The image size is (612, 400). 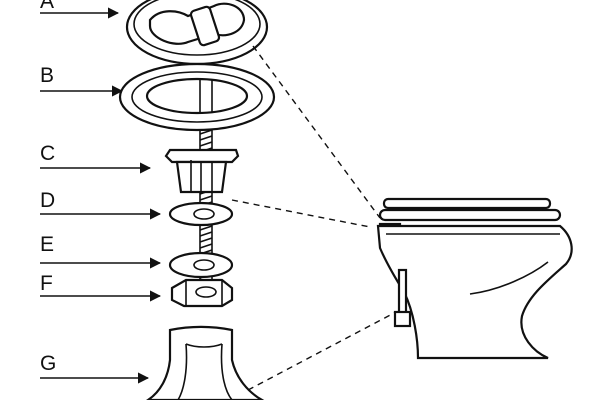 I want to click on part-a-hinge-cap, so click(x=197, y=33).